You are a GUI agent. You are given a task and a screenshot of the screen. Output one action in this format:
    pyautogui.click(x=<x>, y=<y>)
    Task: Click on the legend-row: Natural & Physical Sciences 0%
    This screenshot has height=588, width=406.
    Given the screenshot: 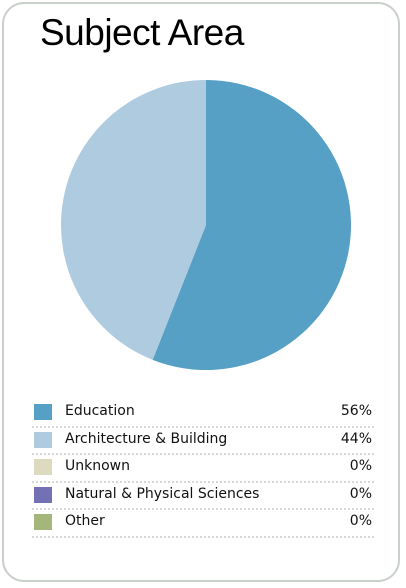 What is the action you would take?
    pyautogui.click(x=203, y=496)
    